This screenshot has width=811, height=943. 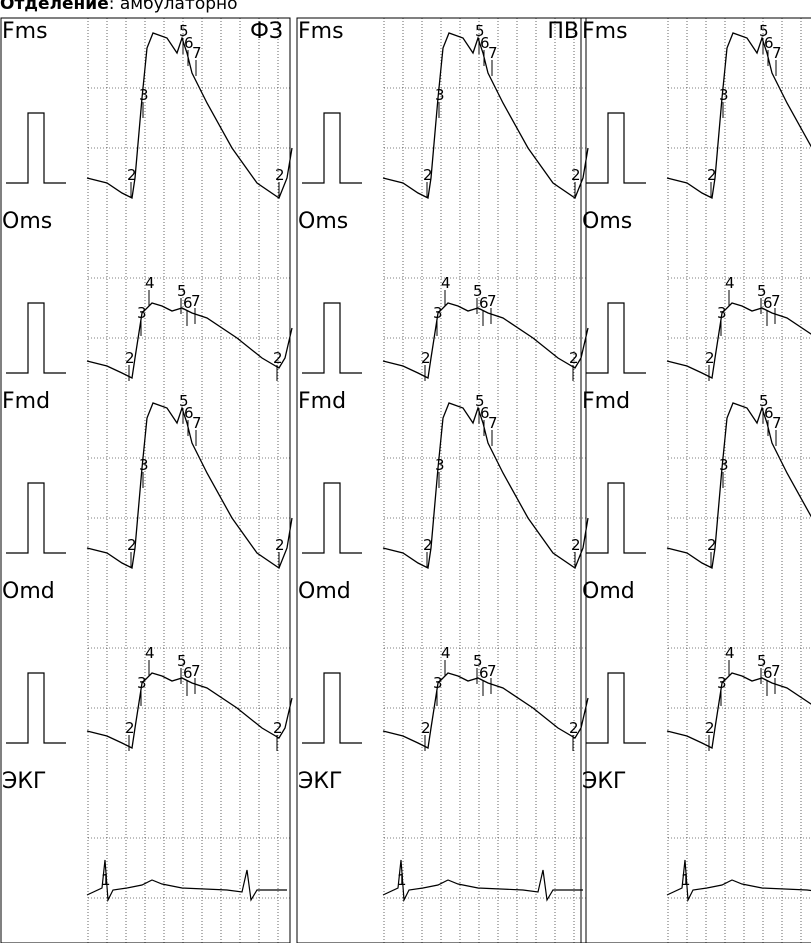 What do you see at coordinates (322, 401) in the screenshot?
I see `channel-label: Fmd` at bounding box center [322, 401].